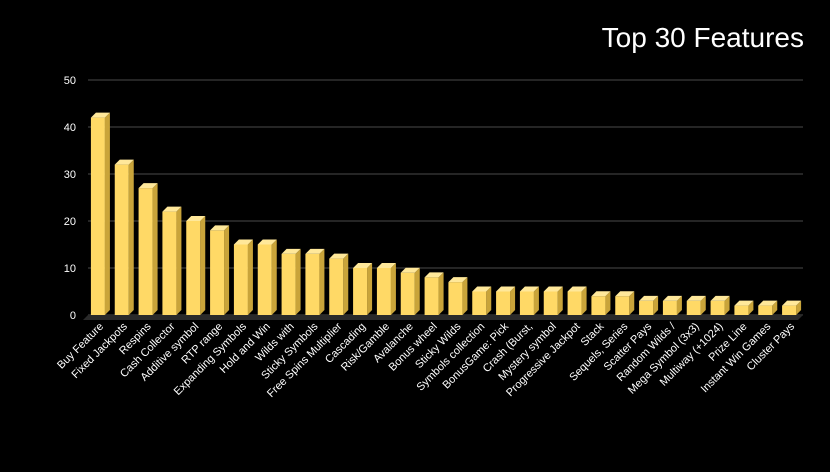  What do you see at coordinates (702, 37) in the screenshot?
I see `chart-title: Top 30 Features` at bounding box center [702, 37].